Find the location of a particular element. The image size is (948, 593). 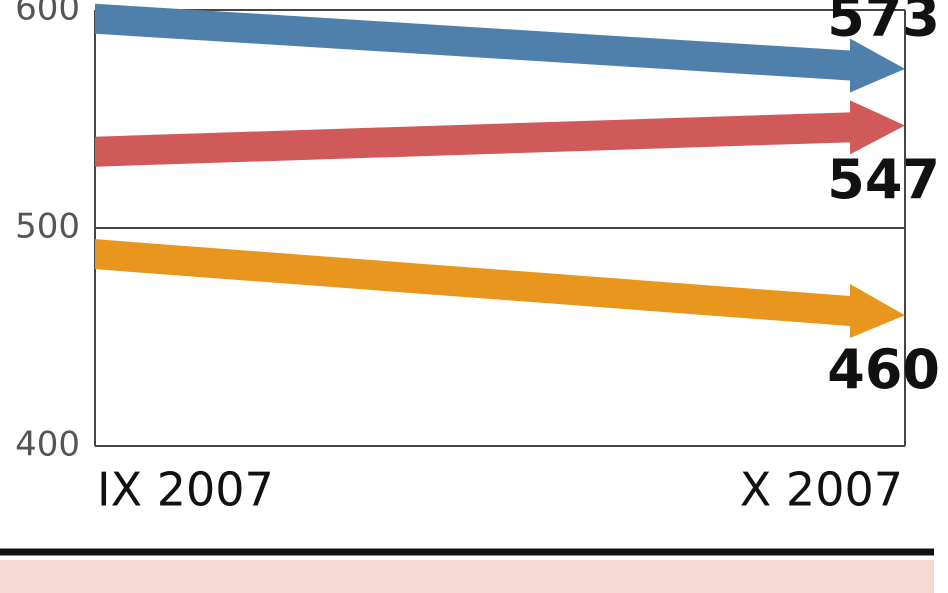

x-tick-label: IX 2007 is located at coordinates (185, 490).